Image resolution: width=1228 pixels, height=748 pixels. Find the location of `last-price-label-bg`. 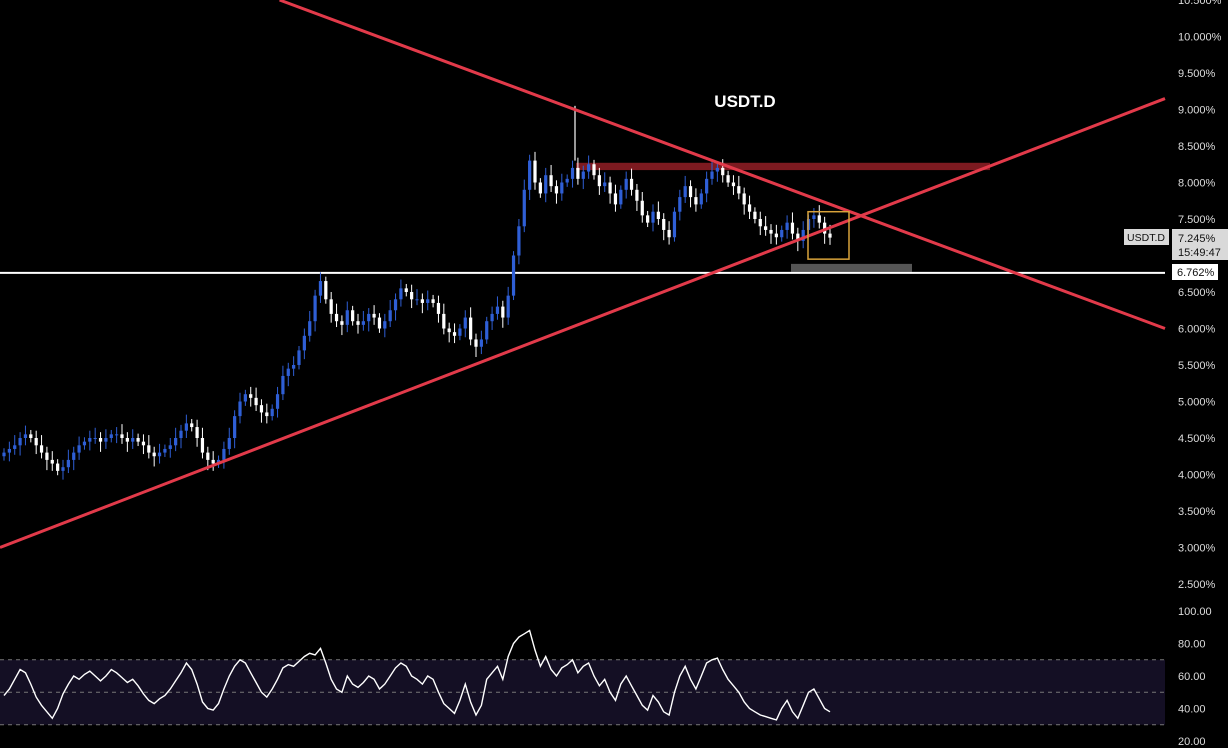

last-price-label-bg is located at coordinates (1200, 244).